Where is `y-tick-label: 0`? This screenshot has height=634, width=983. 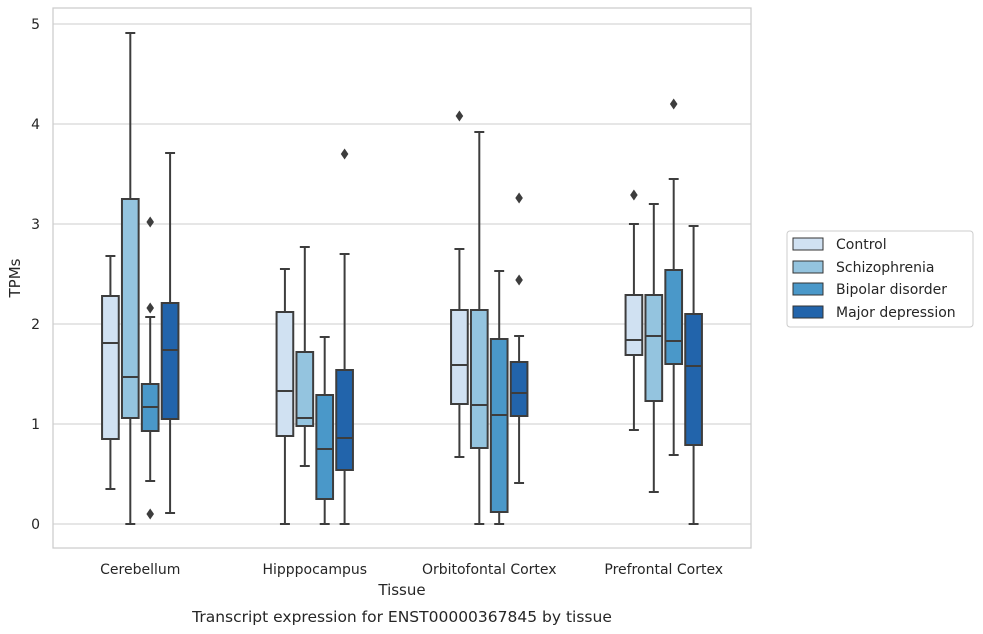 y-tick-label: 0 is located at coordinates (35, 525).